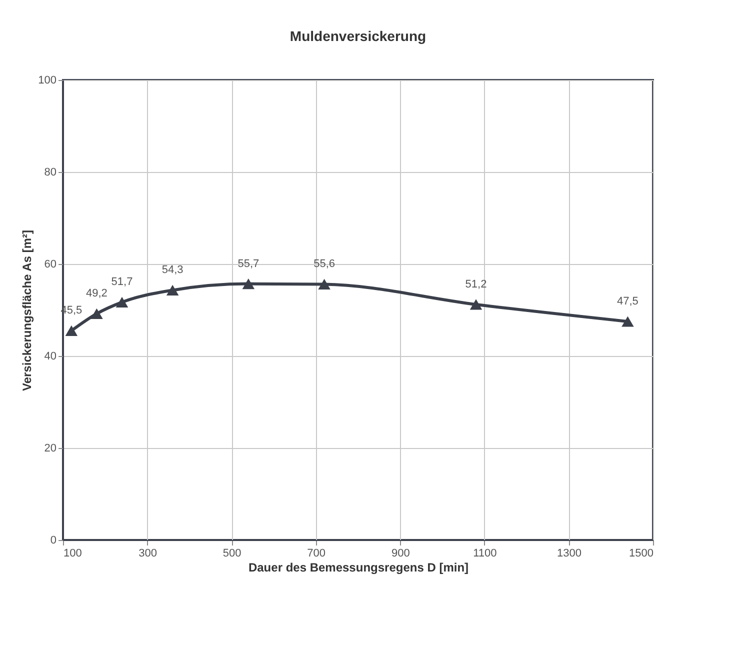 The width and height of the screenshot is (736, 671). I want to click on x-tick-label: 1300, so click(569, 554).